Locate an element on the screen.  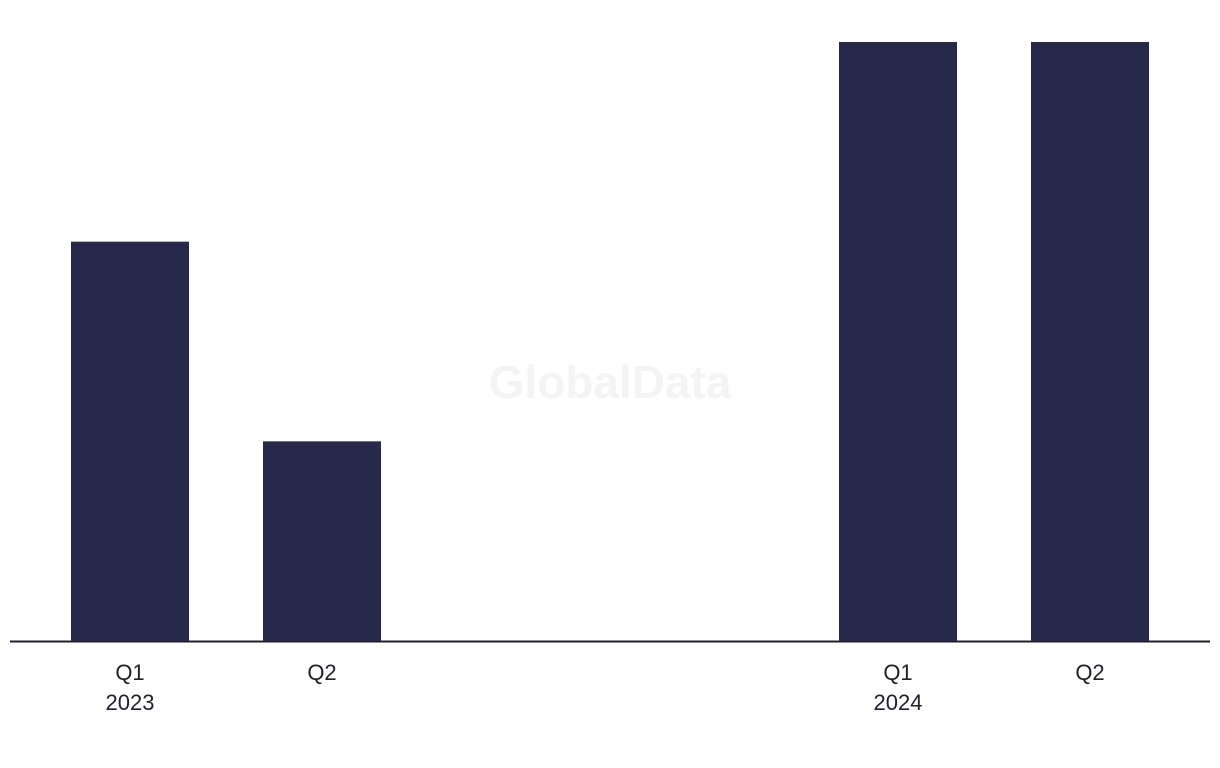
watermark: GlobalData is located at coordinates (610, 382).